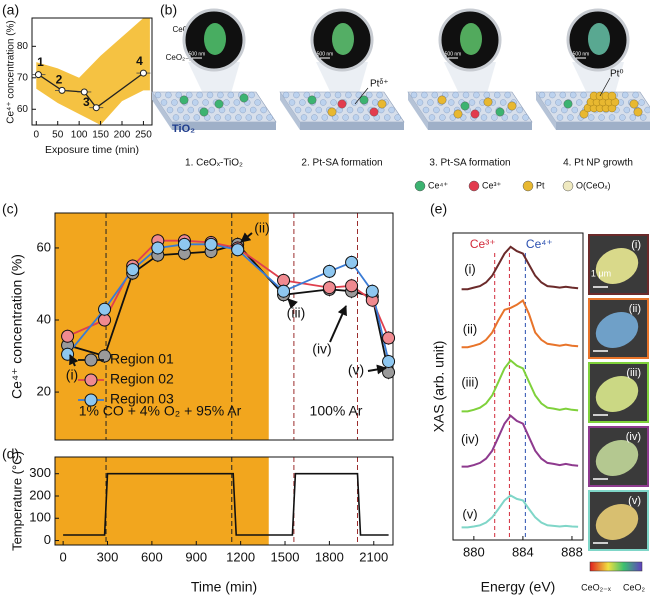 Image resolution: width=650 pixels, height=612 pixels. Describe the element at coordinates (86, 102) in the screenshot. I see `point-label: 3` at that location.